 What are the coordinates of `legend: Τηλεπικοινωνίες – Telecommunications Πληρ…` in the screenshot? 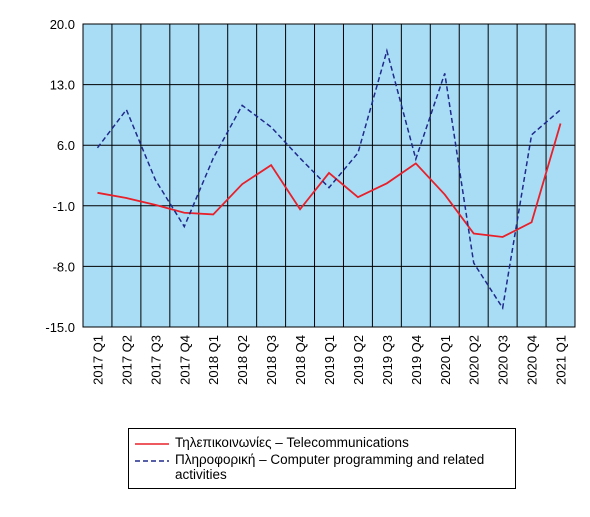 It's located at (322, 458).